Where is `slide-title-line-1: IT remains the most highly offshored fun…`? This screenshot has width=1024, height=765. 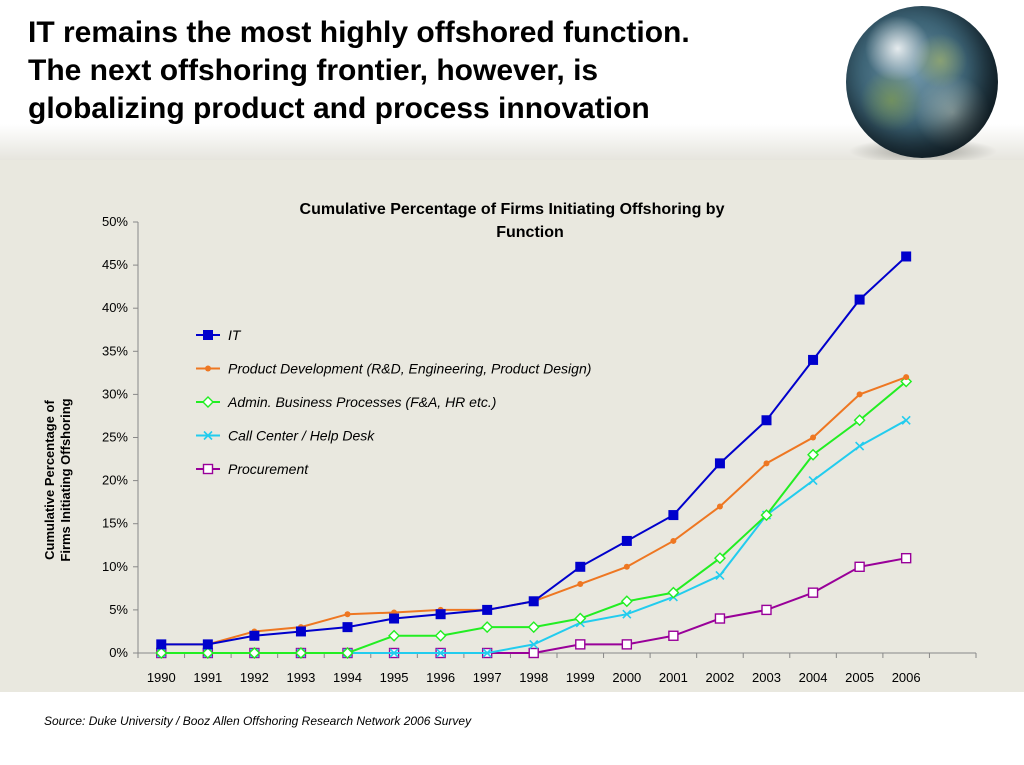
slide-title-line-1: IT remains the most highly offshored fun… is located at coordinates (359, 32).